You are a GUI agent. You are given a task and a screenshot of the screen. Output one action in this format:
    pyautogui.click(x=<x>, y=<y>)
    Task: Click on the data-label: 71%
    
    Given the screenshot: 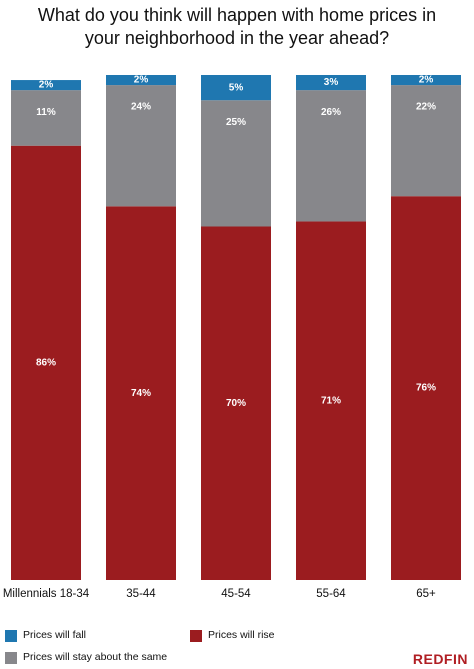 What is the action you would take?
    pyautogui.click(x=331, y=400)
    